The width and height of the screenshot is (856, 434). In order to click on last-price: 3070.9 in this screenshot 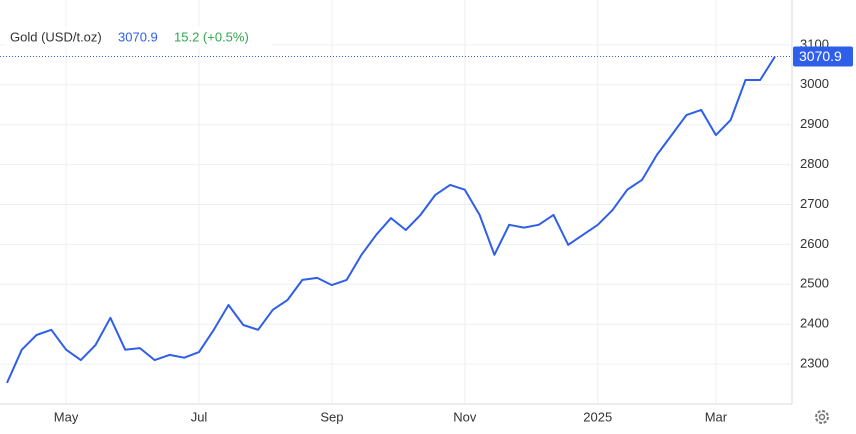, I will do `click(138, 36)`.